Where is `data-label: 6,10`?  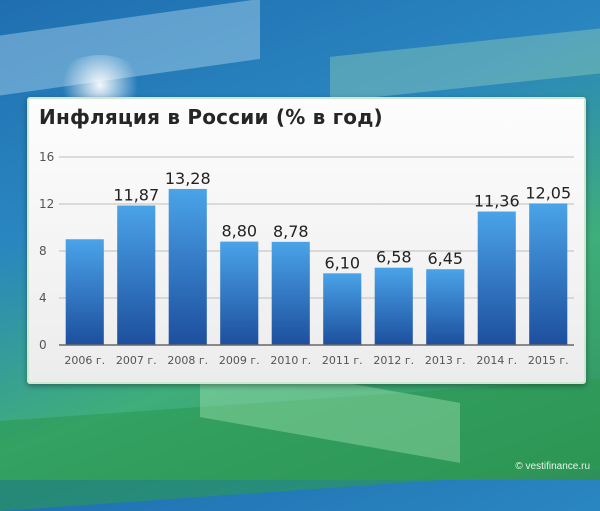 data-label: 6,10 is located at coordinates (342, 262).